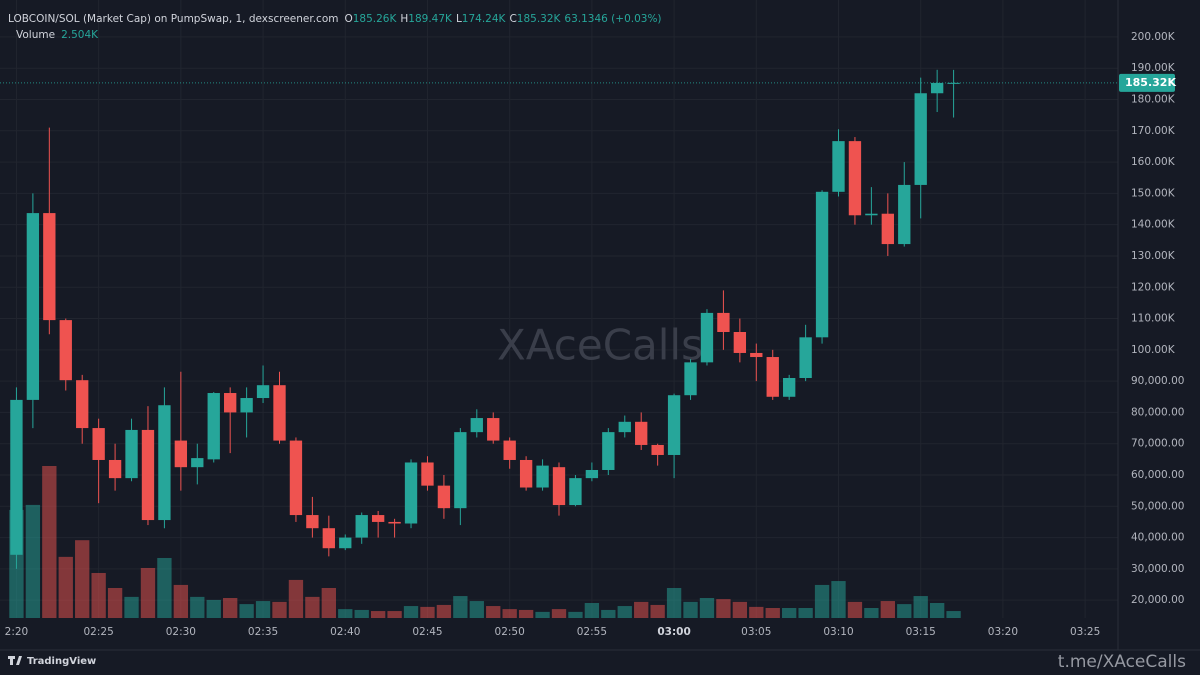 Image resolution: width=1200 pixels, height=675 pixels. I want to click on x-tick-label: 03:25, so click(1085, 632).